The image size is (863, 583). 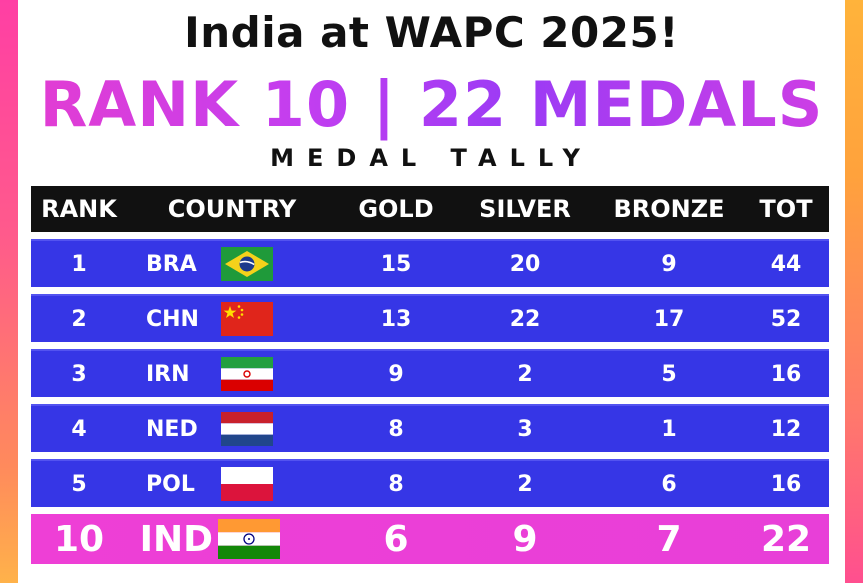 What do you see at coordinates (396, 209) in the screenshot?
I see `column-header-gold: GOLD` at bounding box center [396, 209].